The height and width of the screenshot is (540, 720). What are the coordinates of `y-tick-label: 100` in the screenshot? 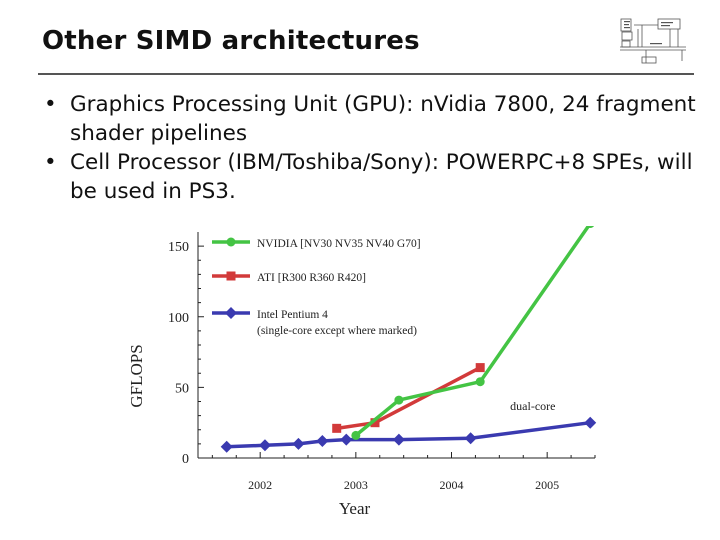 It's located at (178, 318).